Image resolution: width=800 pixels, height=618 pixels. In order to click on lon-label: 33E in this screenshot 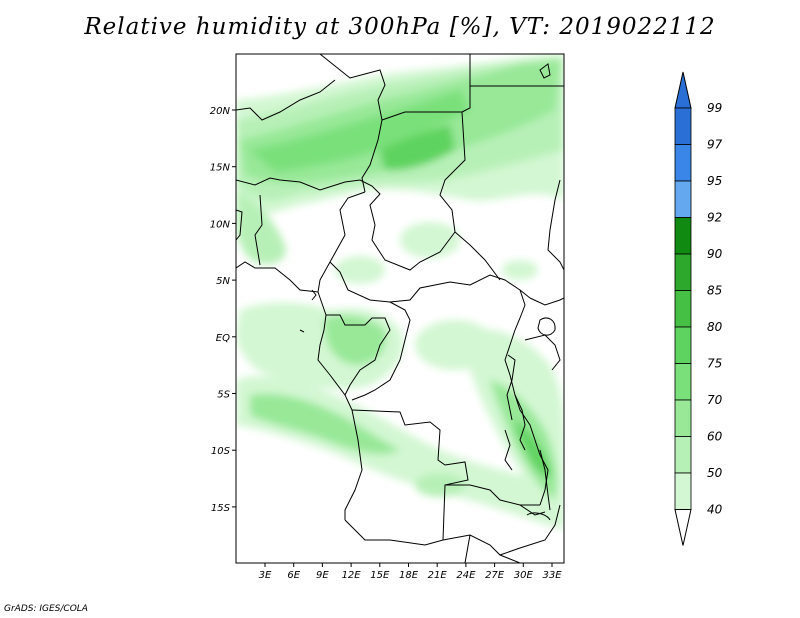, I will do `click(552, 575)`.